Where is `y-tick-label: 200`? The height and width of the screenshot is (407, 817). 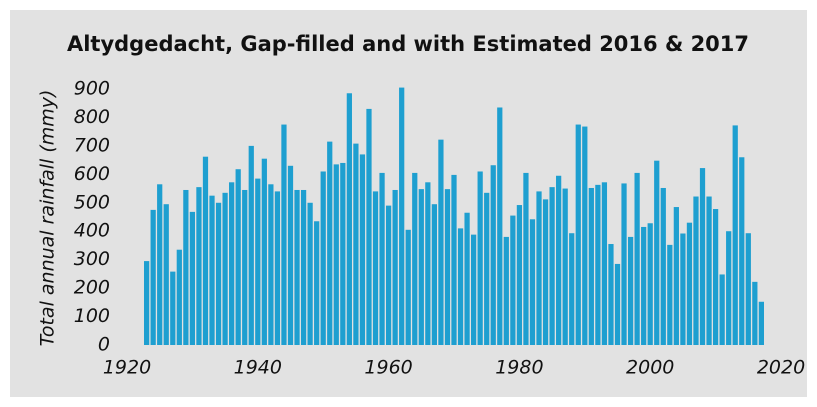 y-tick-label: 200 is located at coordinates (92, 288).